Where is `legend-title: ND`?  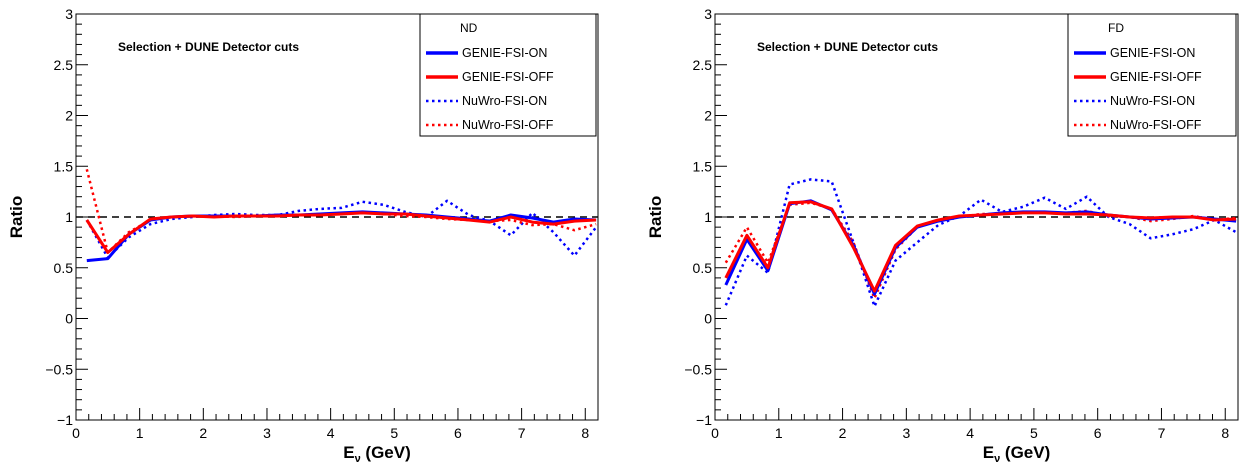 legend-title: ND is located at coordinates (469, 28).